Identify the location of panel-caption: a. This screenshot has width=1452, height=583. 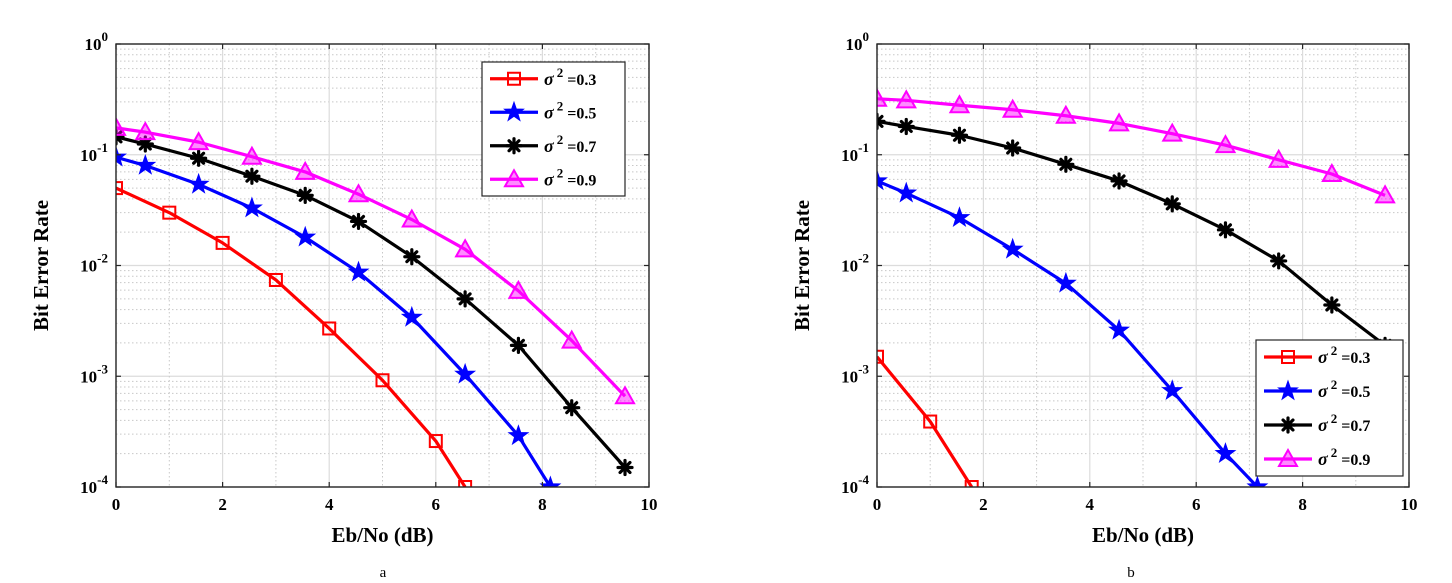
(383, 573).